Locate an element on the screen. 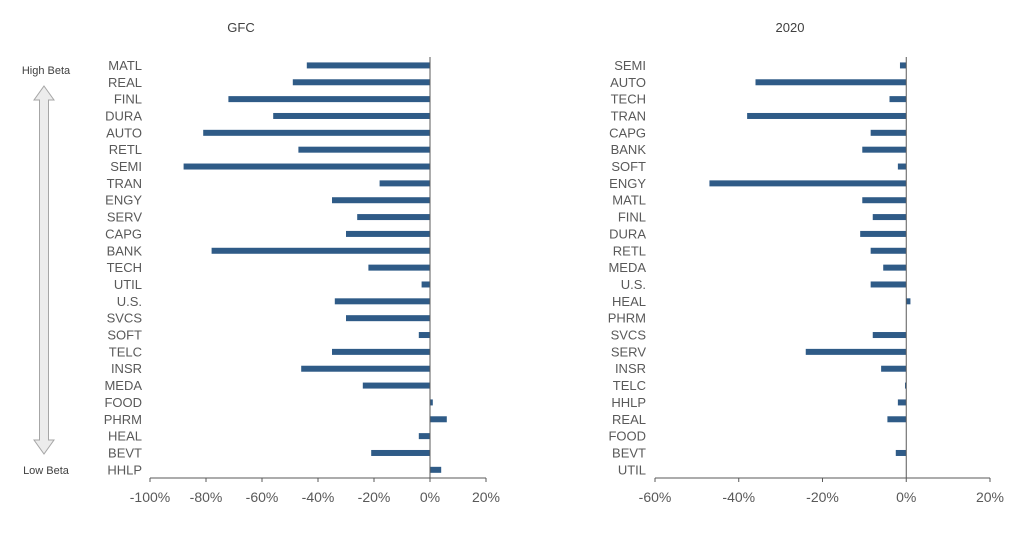 The height and width of the screenshot is (535, 1010). 2020-category-label: DURA is located at coordinates (627, 233).